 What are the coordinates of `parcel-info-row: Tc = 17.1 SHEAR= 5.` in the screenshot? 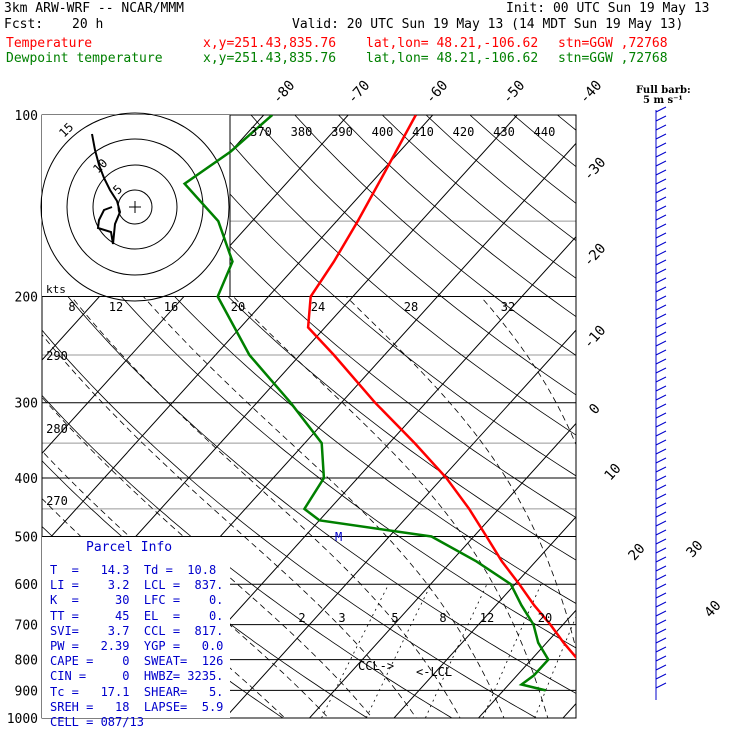 It's located at (137, 691).